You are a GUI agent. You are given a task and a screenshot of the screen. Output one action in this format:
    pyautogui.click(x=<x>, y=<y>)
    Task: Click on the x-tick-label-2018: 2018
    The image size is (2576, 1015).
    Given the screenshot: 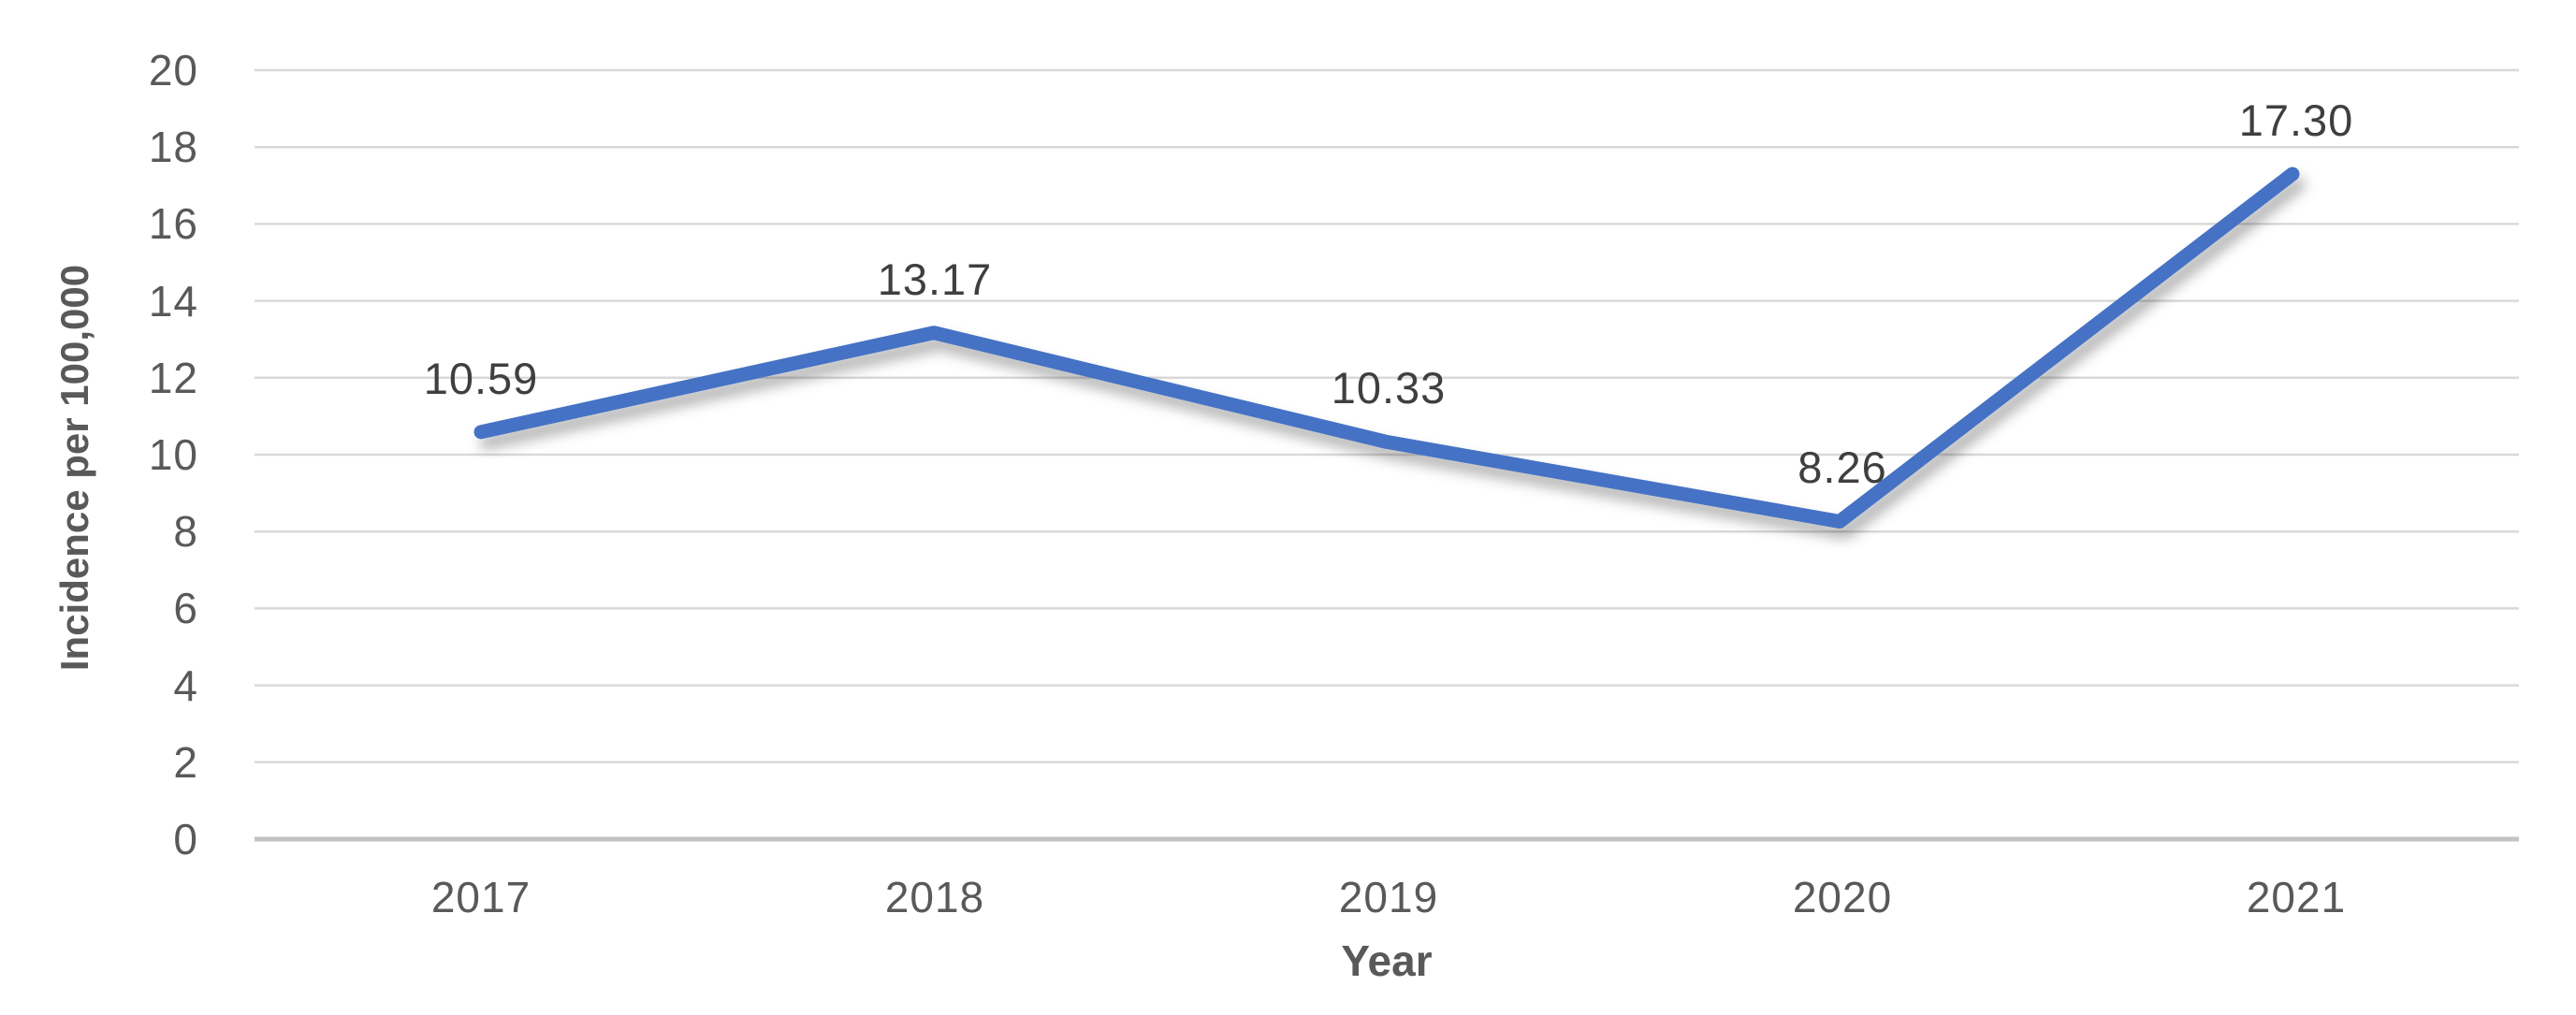 What is the action you would take?
    pyautogui.click(x=934, y=897)
    